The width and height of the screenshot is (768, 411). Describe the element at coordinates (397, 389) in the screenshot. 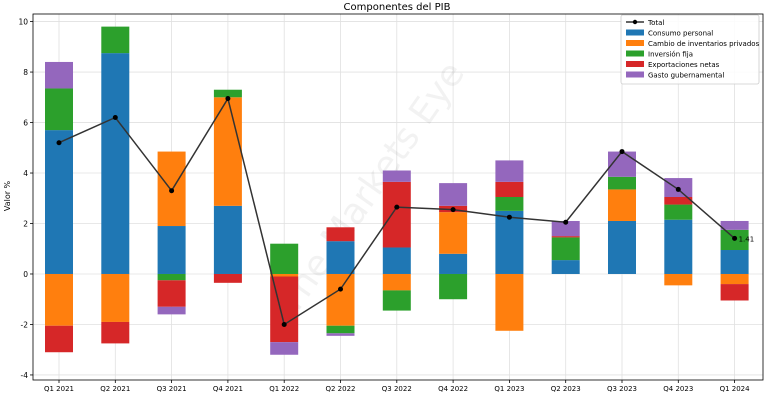

I see `x-tick-label: Q3 2022` at that location.